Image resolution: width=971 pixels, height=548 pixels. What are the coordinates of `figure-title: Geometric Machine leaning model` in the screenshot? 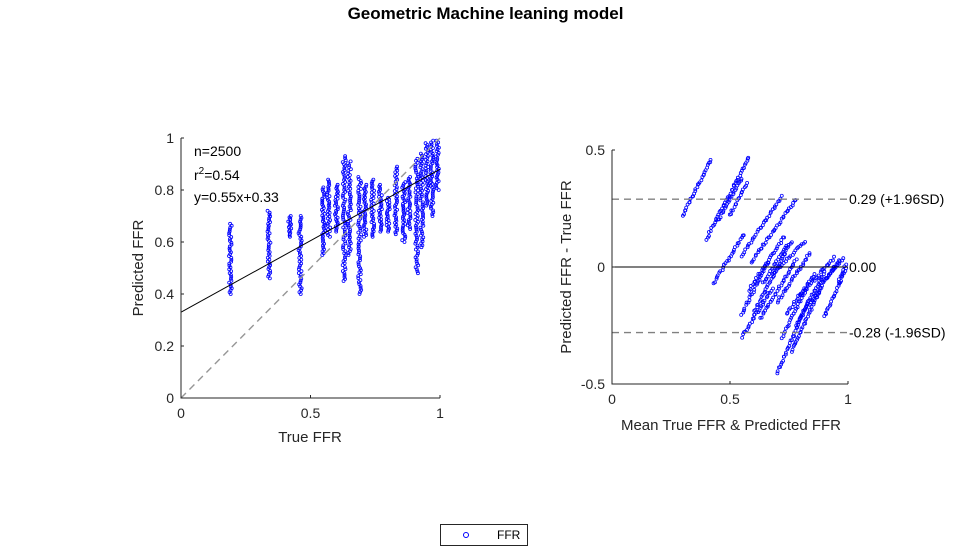 It's located at (485, 13).